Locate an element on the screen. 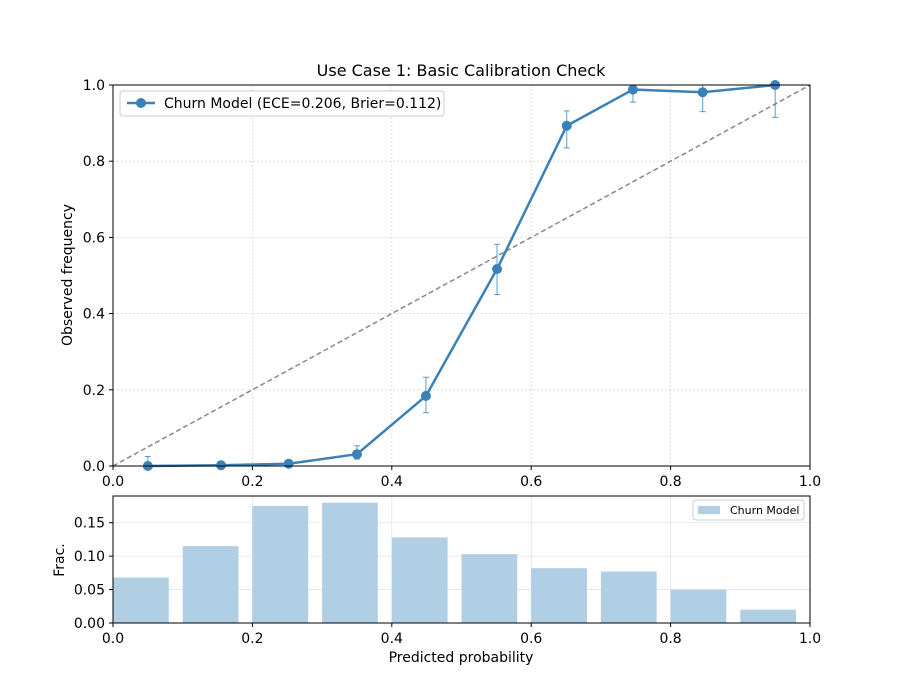 Image resolution: width=900 pixels, height=700 pixels. y-tick-label: 0.4 is located at coordinates (94, 315).